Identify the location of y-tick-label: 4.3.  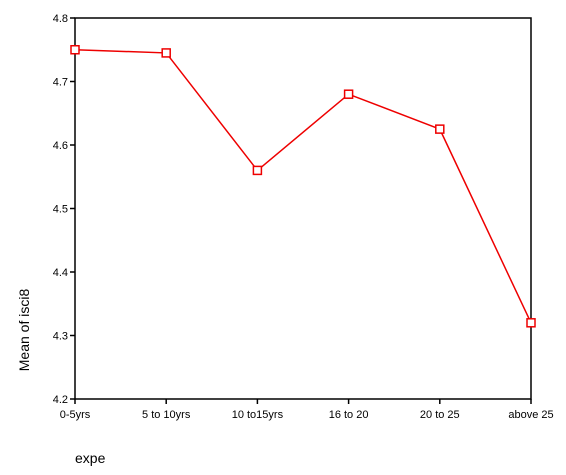
(60, 337).